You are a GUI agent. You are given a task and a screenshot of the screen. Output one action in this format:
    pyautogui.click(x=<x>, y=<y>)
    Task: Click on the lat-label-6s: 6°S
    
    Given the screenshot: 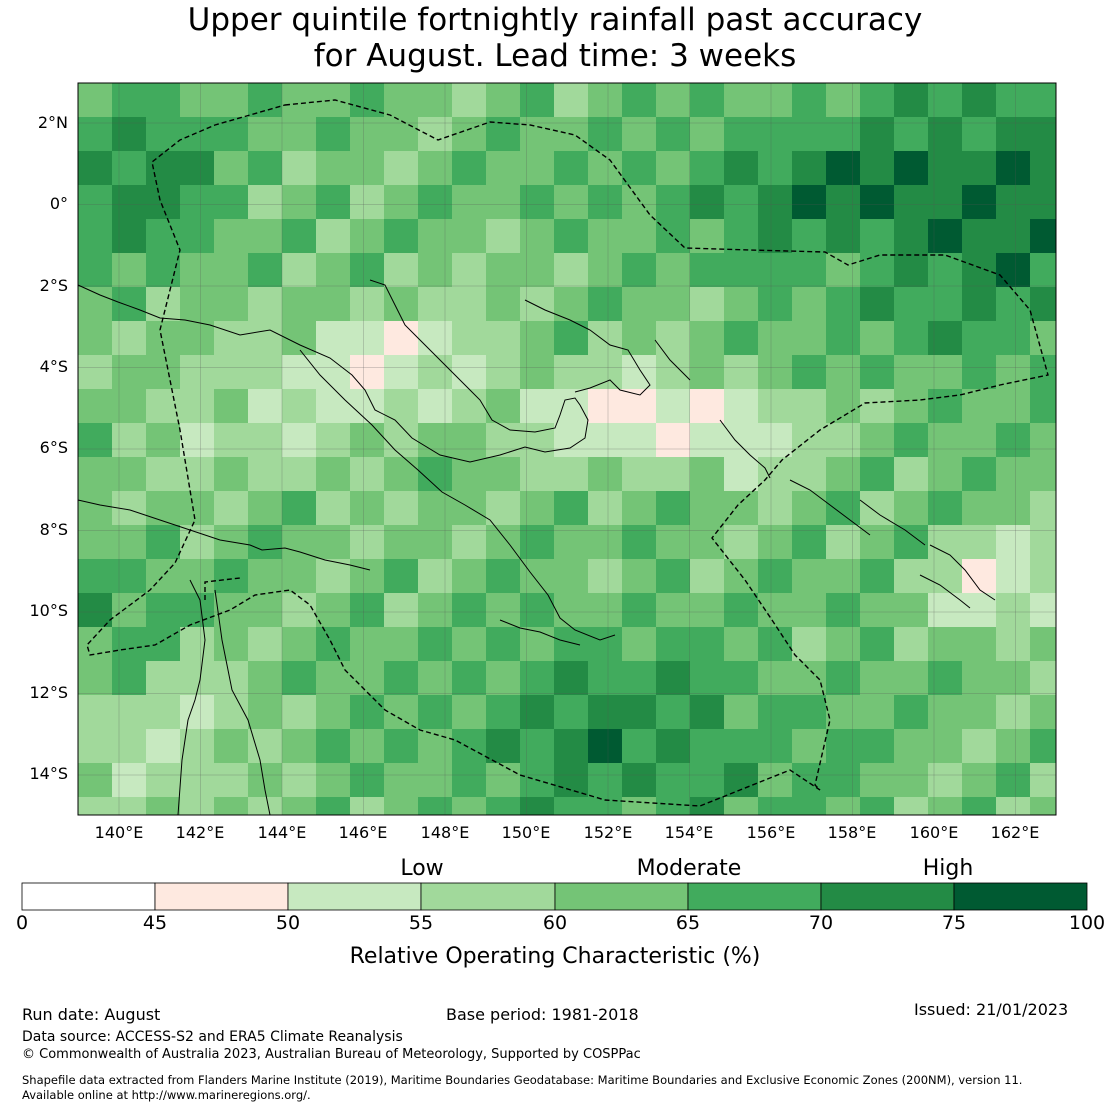 What is the action you would take?
    pyautogui.click(x=53, y=447)
    